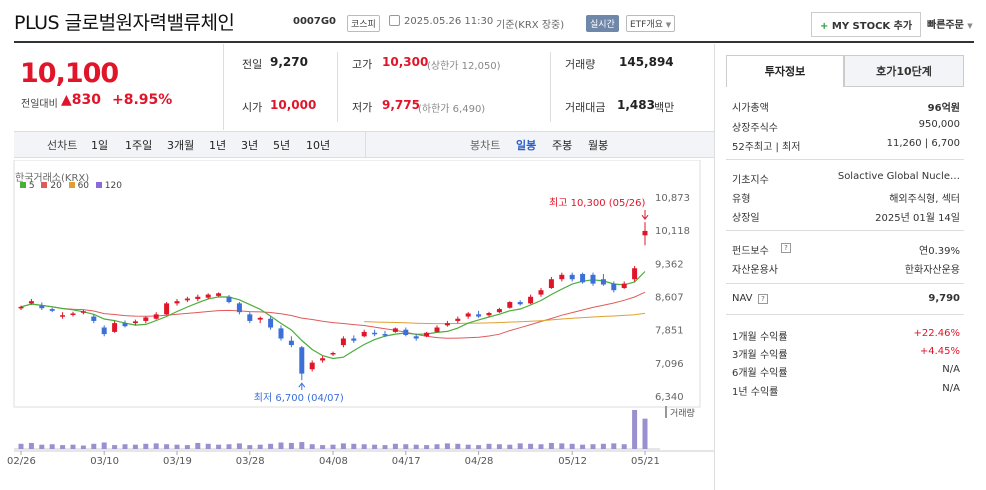 The width and height of the screenshot is (986, 490). What do you see at coordinates (562, 145) in the screenshot?
I see `candle-weekly-button: 주봉` at bounding box center [562, 145].